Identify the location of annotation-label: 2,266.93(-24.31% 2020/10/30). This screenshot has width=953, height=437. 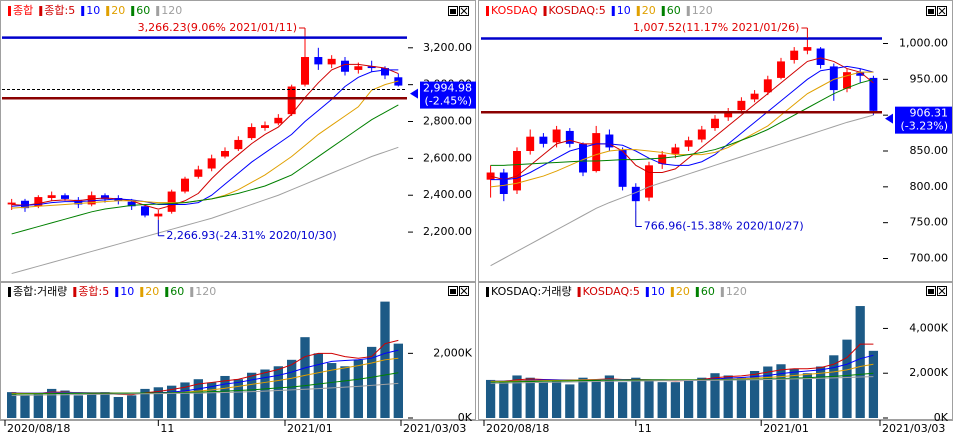
(251, 235).